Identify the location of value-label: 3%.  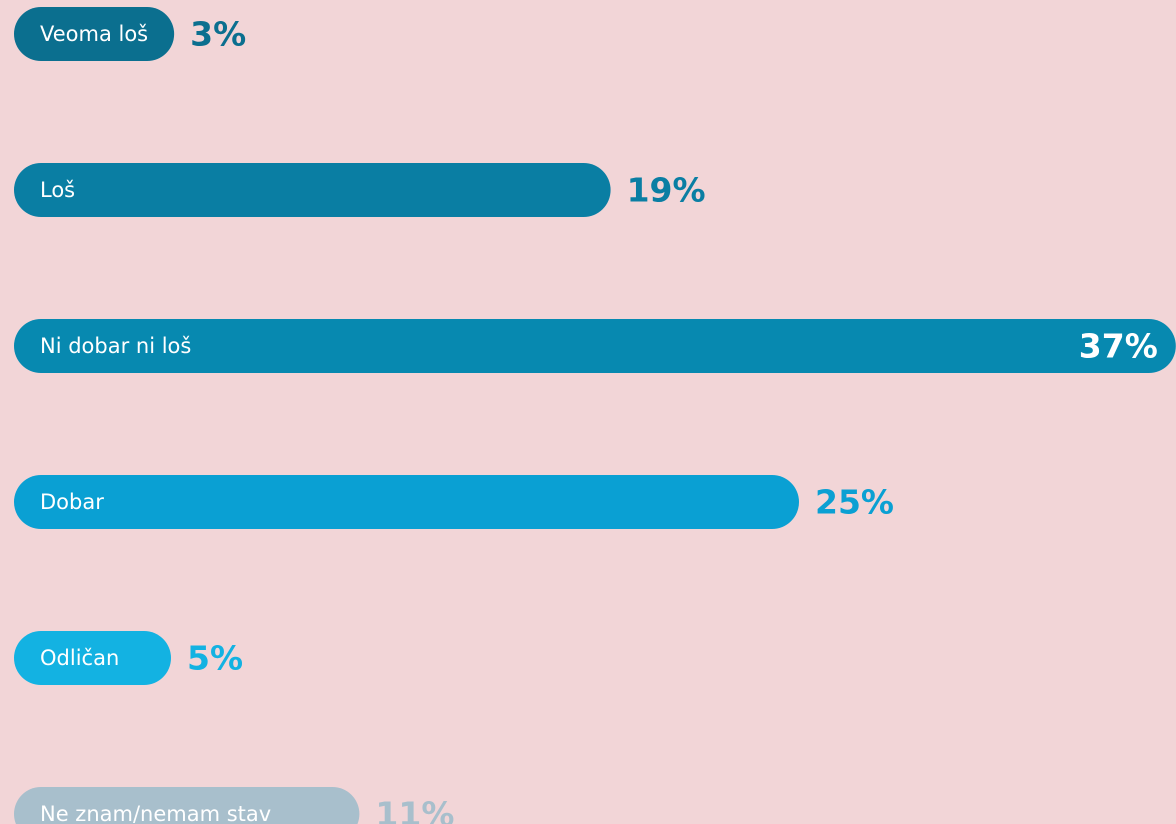
(218, 34).